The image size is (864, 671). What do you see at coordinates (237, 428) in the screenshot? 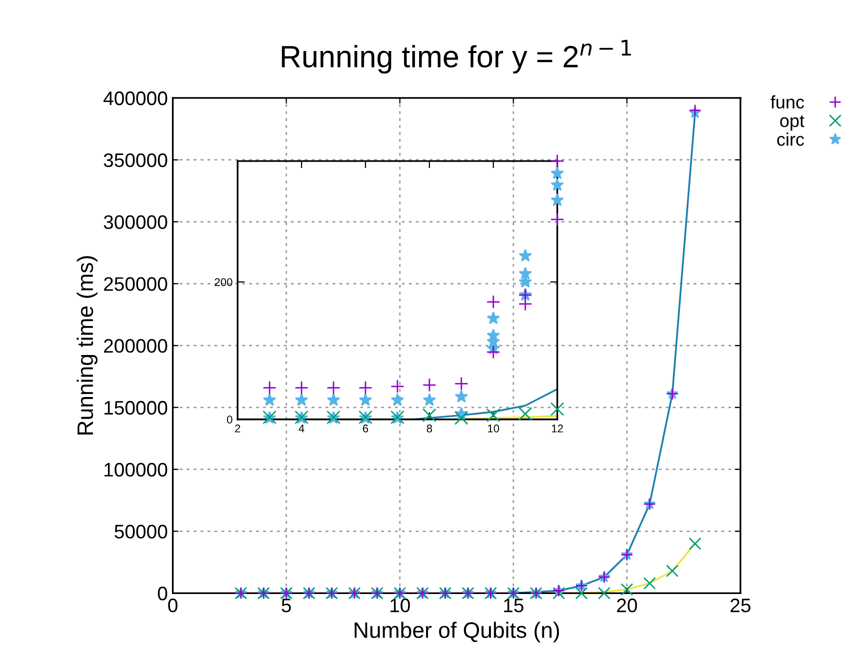
I see `x-tick-label: 2` at bounding box center [237, 428].